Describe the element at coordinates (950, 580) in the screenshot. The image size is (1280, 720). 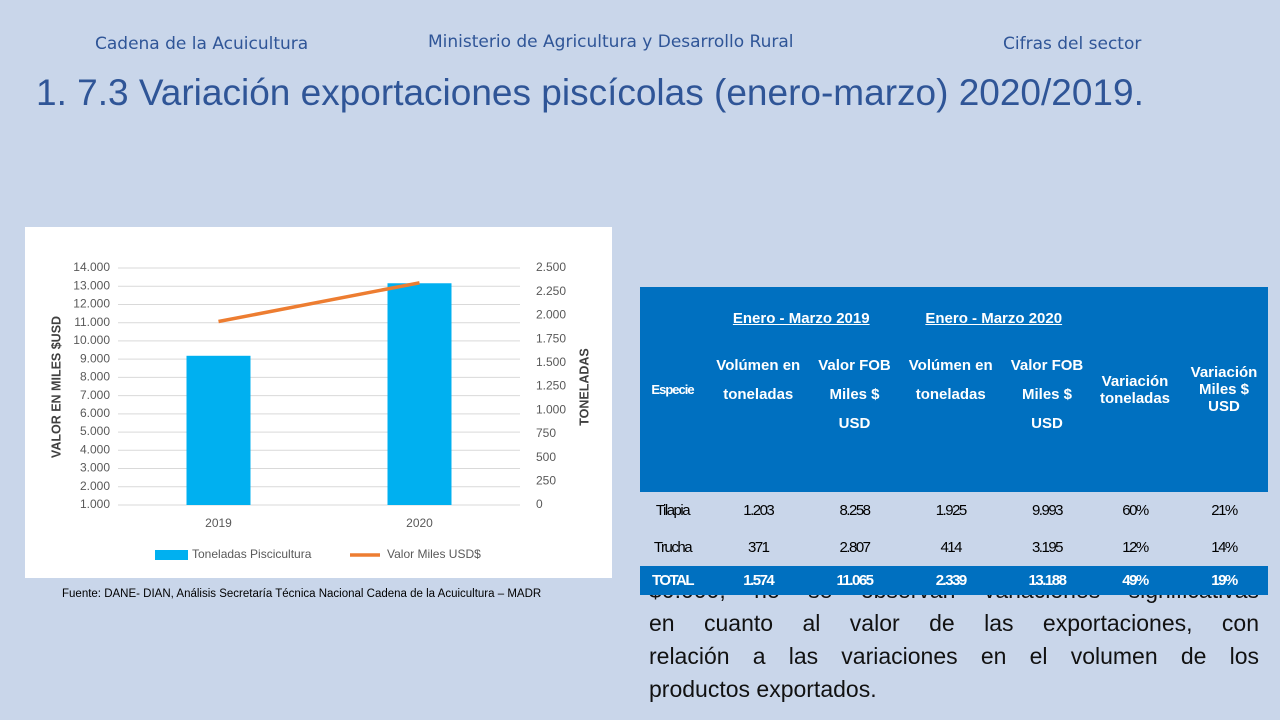
I see `table-cell: 2.339` at that location.